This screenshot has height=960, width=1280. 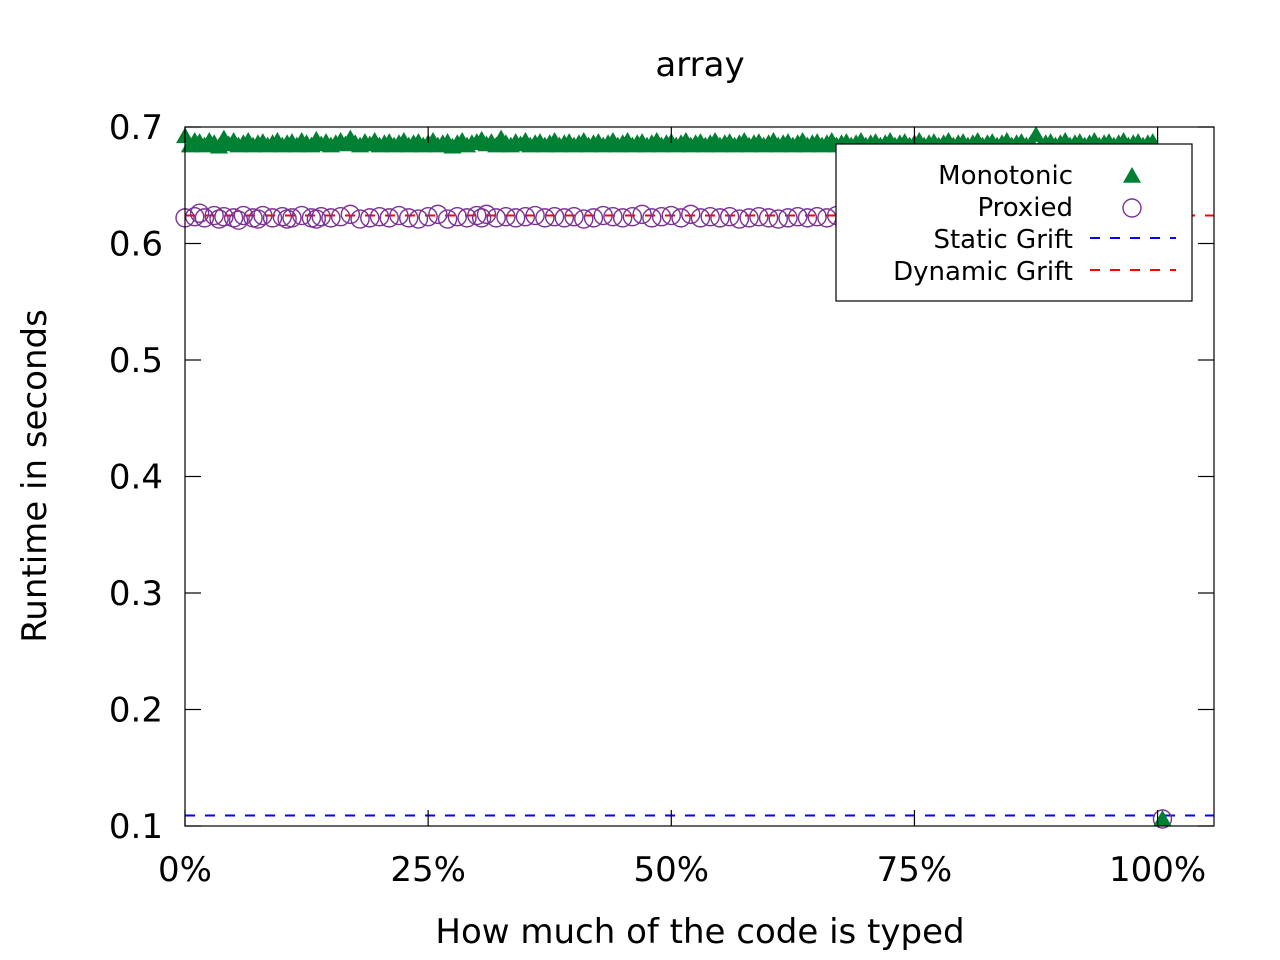 What do you see at coordinates (983, 272) in the screenshot?
I see `legend-label-dynamic-grift: Dynamic Grift` at bounding box center [983, 272].